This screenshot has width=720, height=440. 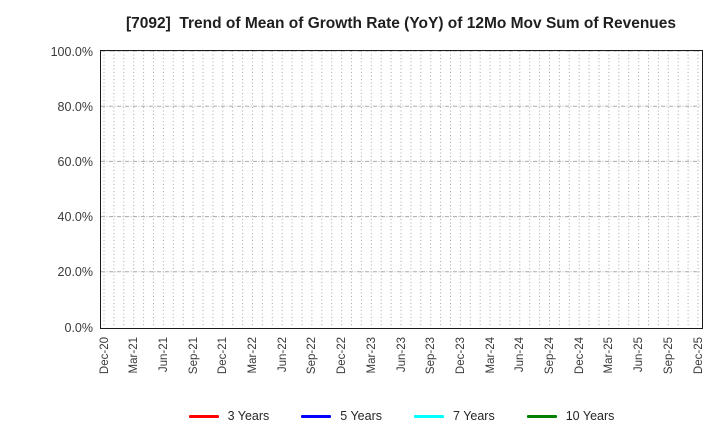 I want to click on legend-item: 7 Years, so click(x=454, y=416).